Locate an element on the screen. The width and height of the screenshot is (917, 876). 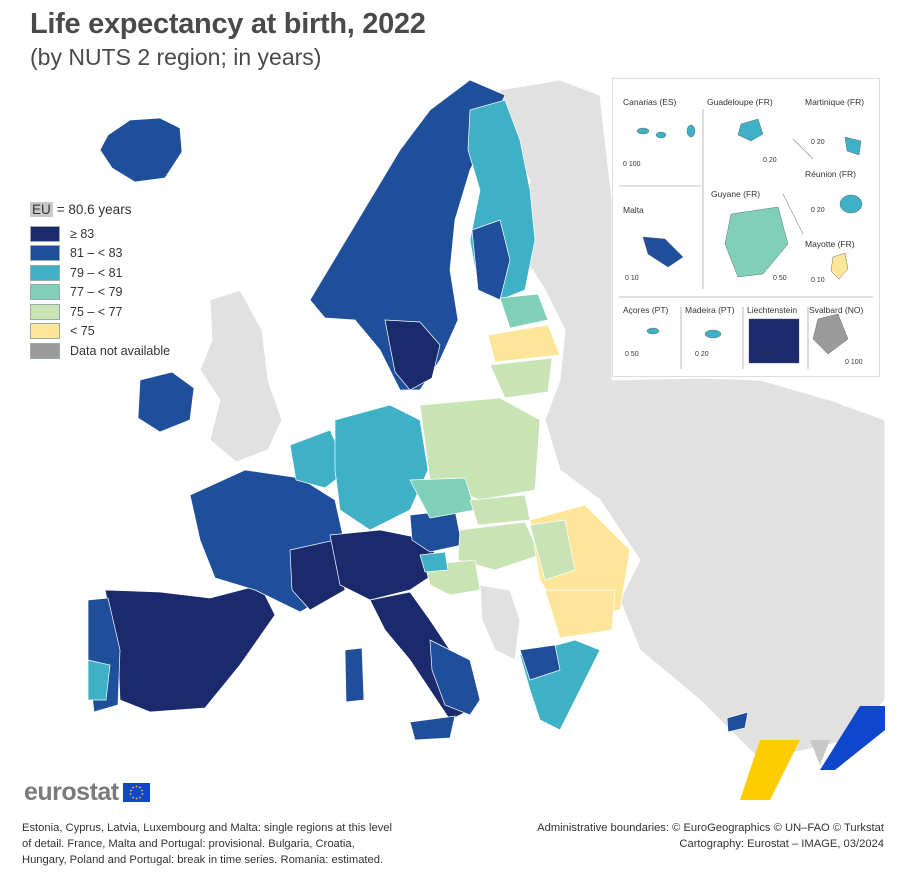
inset-name: Açores (PT) is located at coordinates (646, 310).